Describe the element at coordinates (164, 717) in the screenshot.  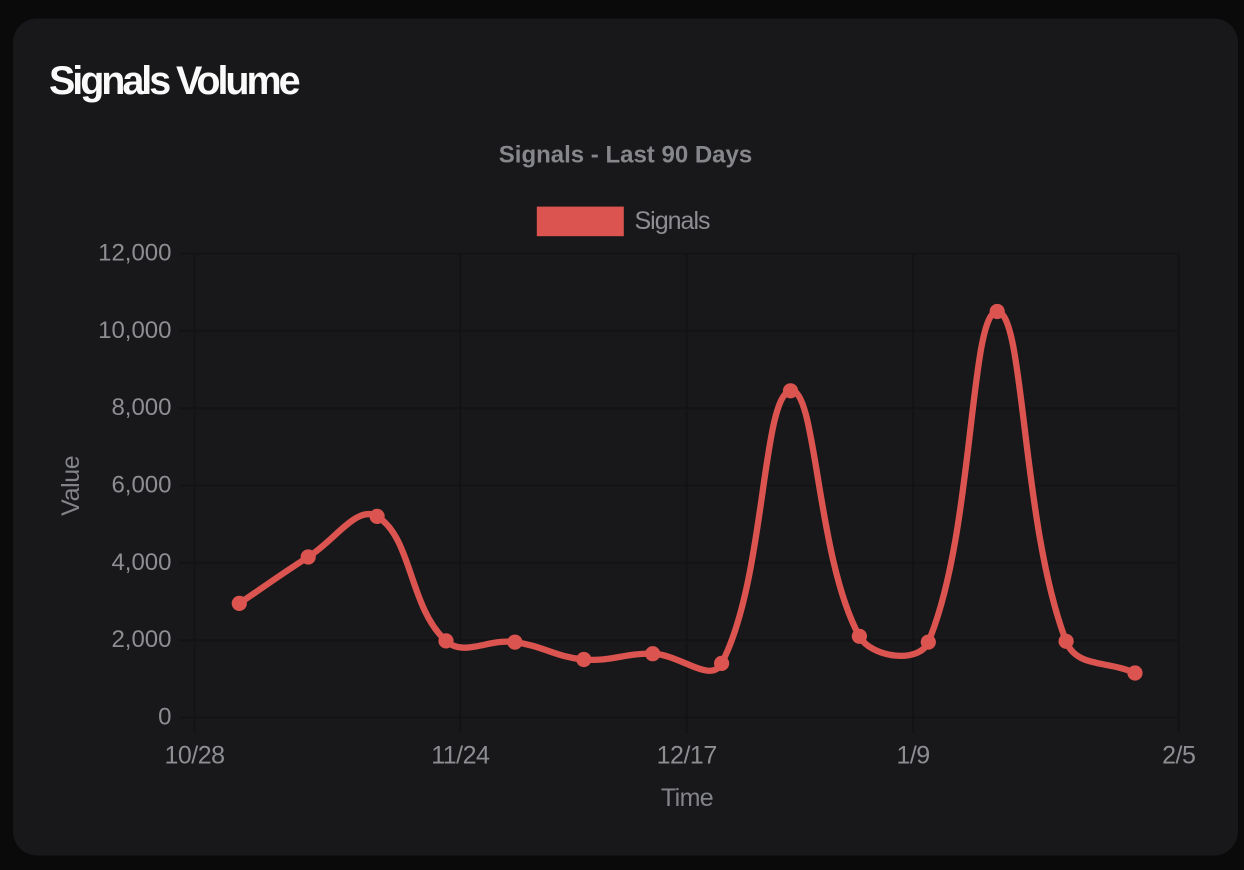
I see `svg-text: 0` at that location.